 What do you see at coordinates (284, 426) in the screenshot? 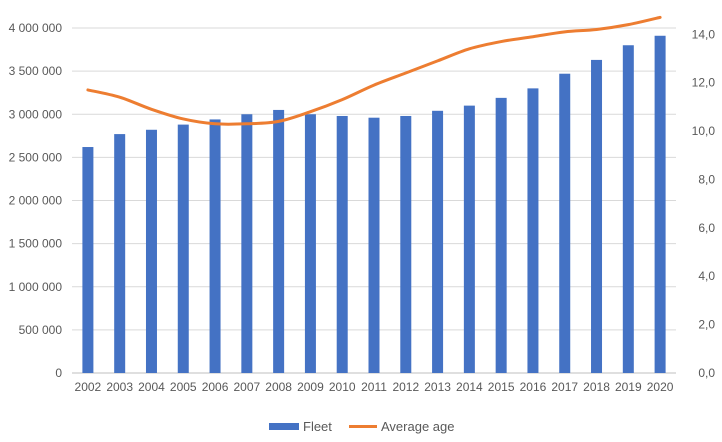
I see `legend-swatch-fleet` at bounding box center [284, 426].